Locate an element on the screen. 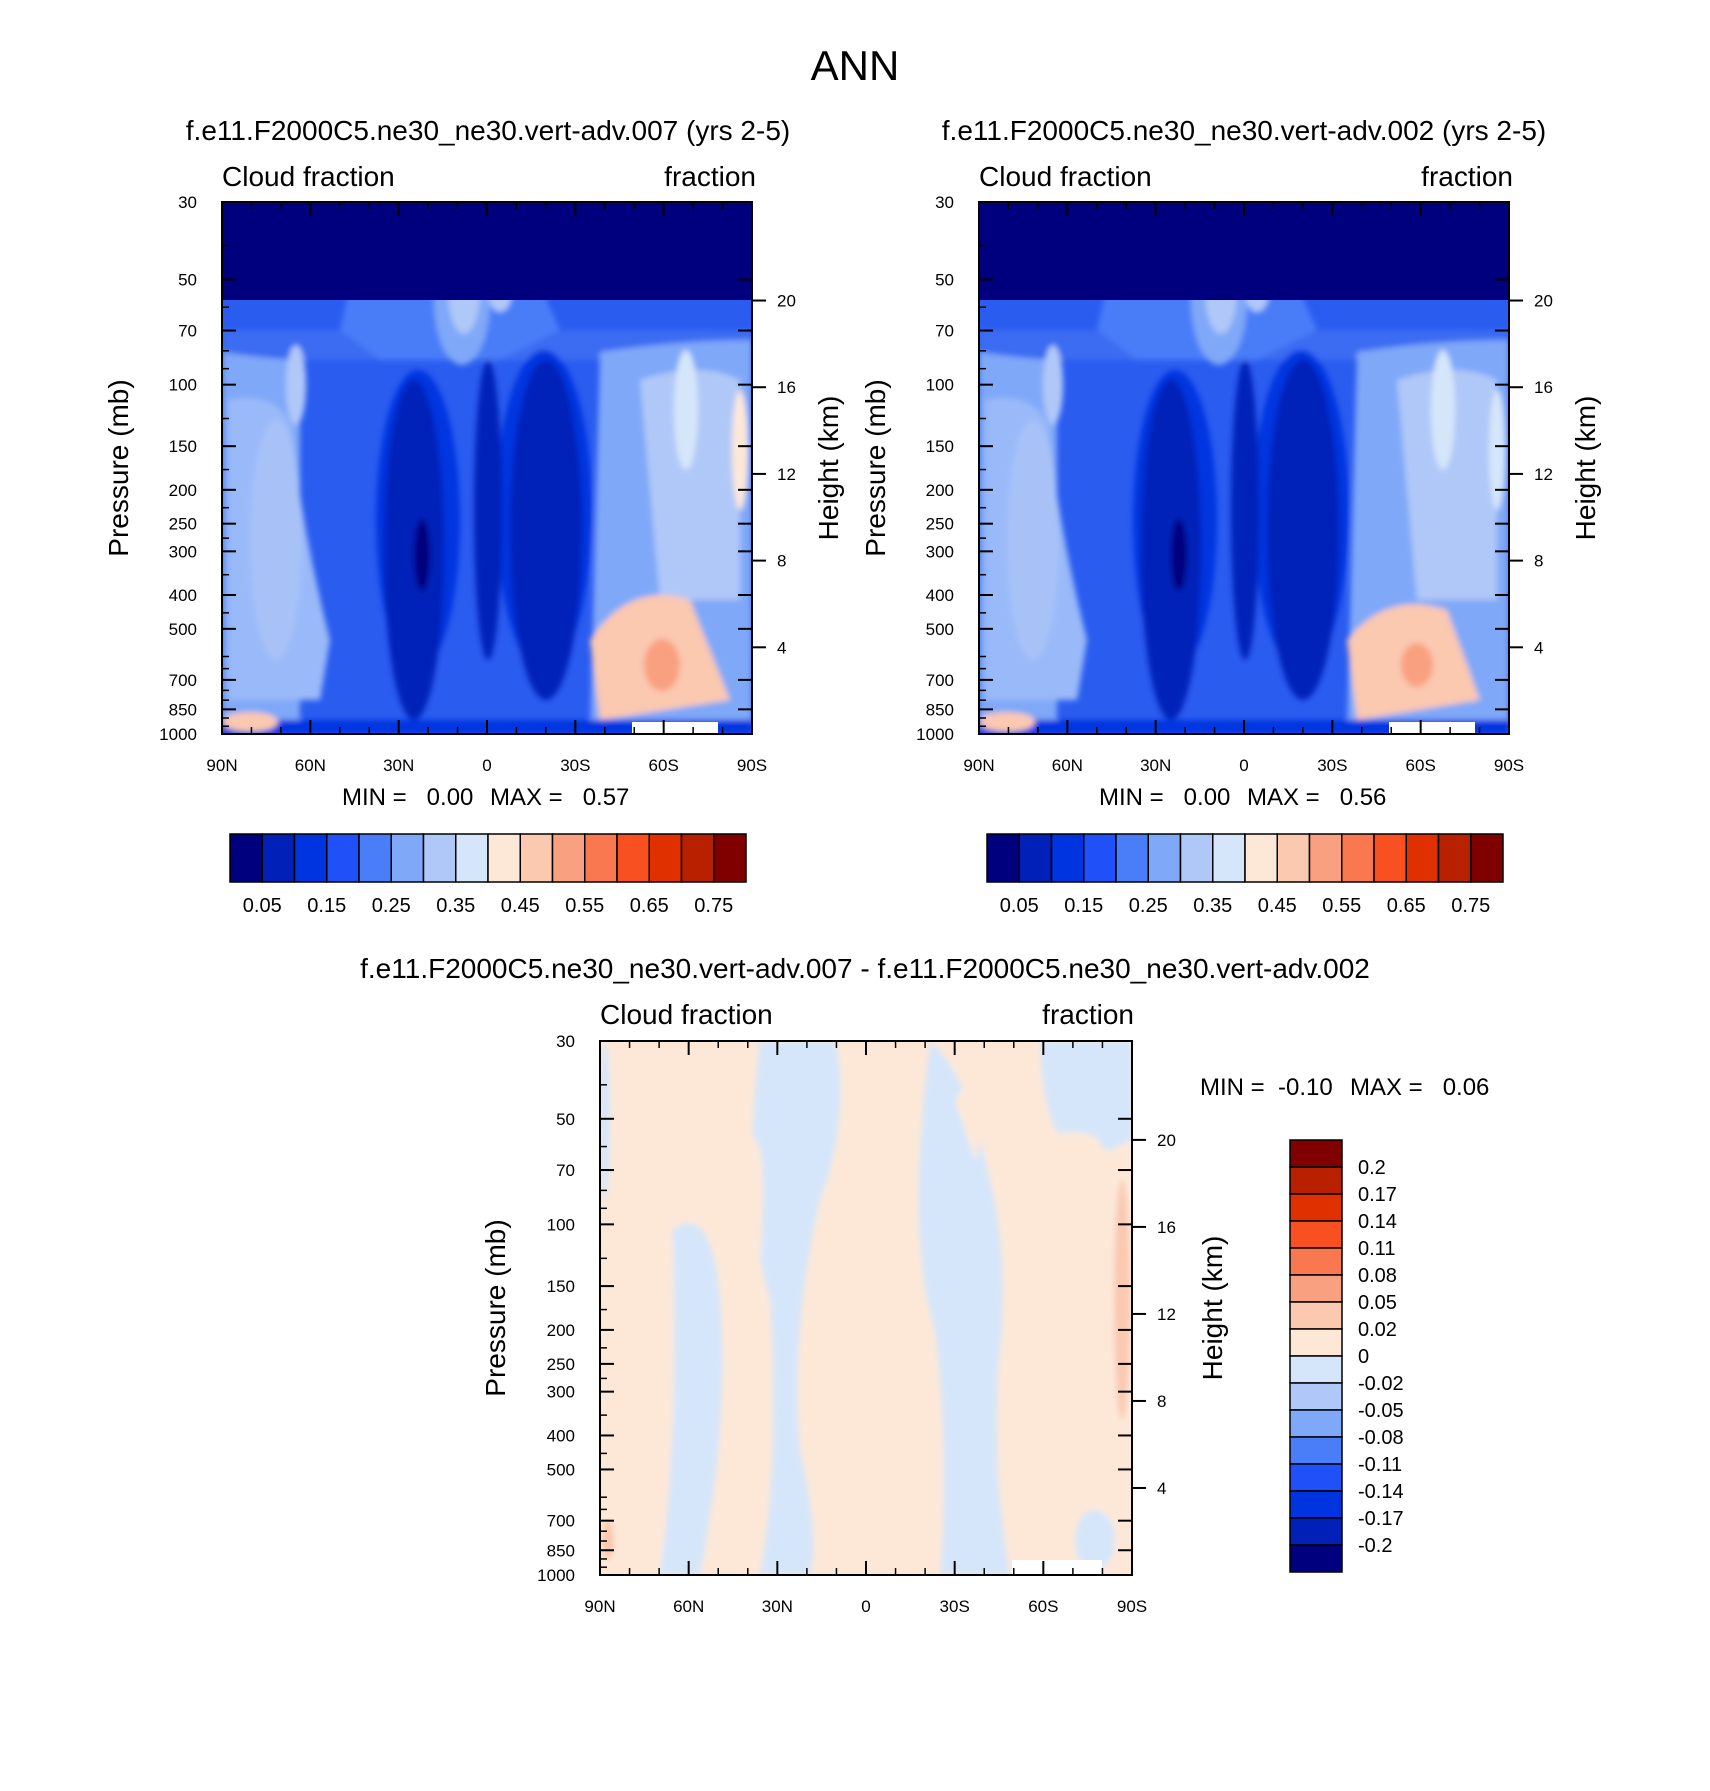 The width and height of the screenshot is (1710, 1791). panel-2-pressure-tick-label: 70 is located at coordinates (944, 331).